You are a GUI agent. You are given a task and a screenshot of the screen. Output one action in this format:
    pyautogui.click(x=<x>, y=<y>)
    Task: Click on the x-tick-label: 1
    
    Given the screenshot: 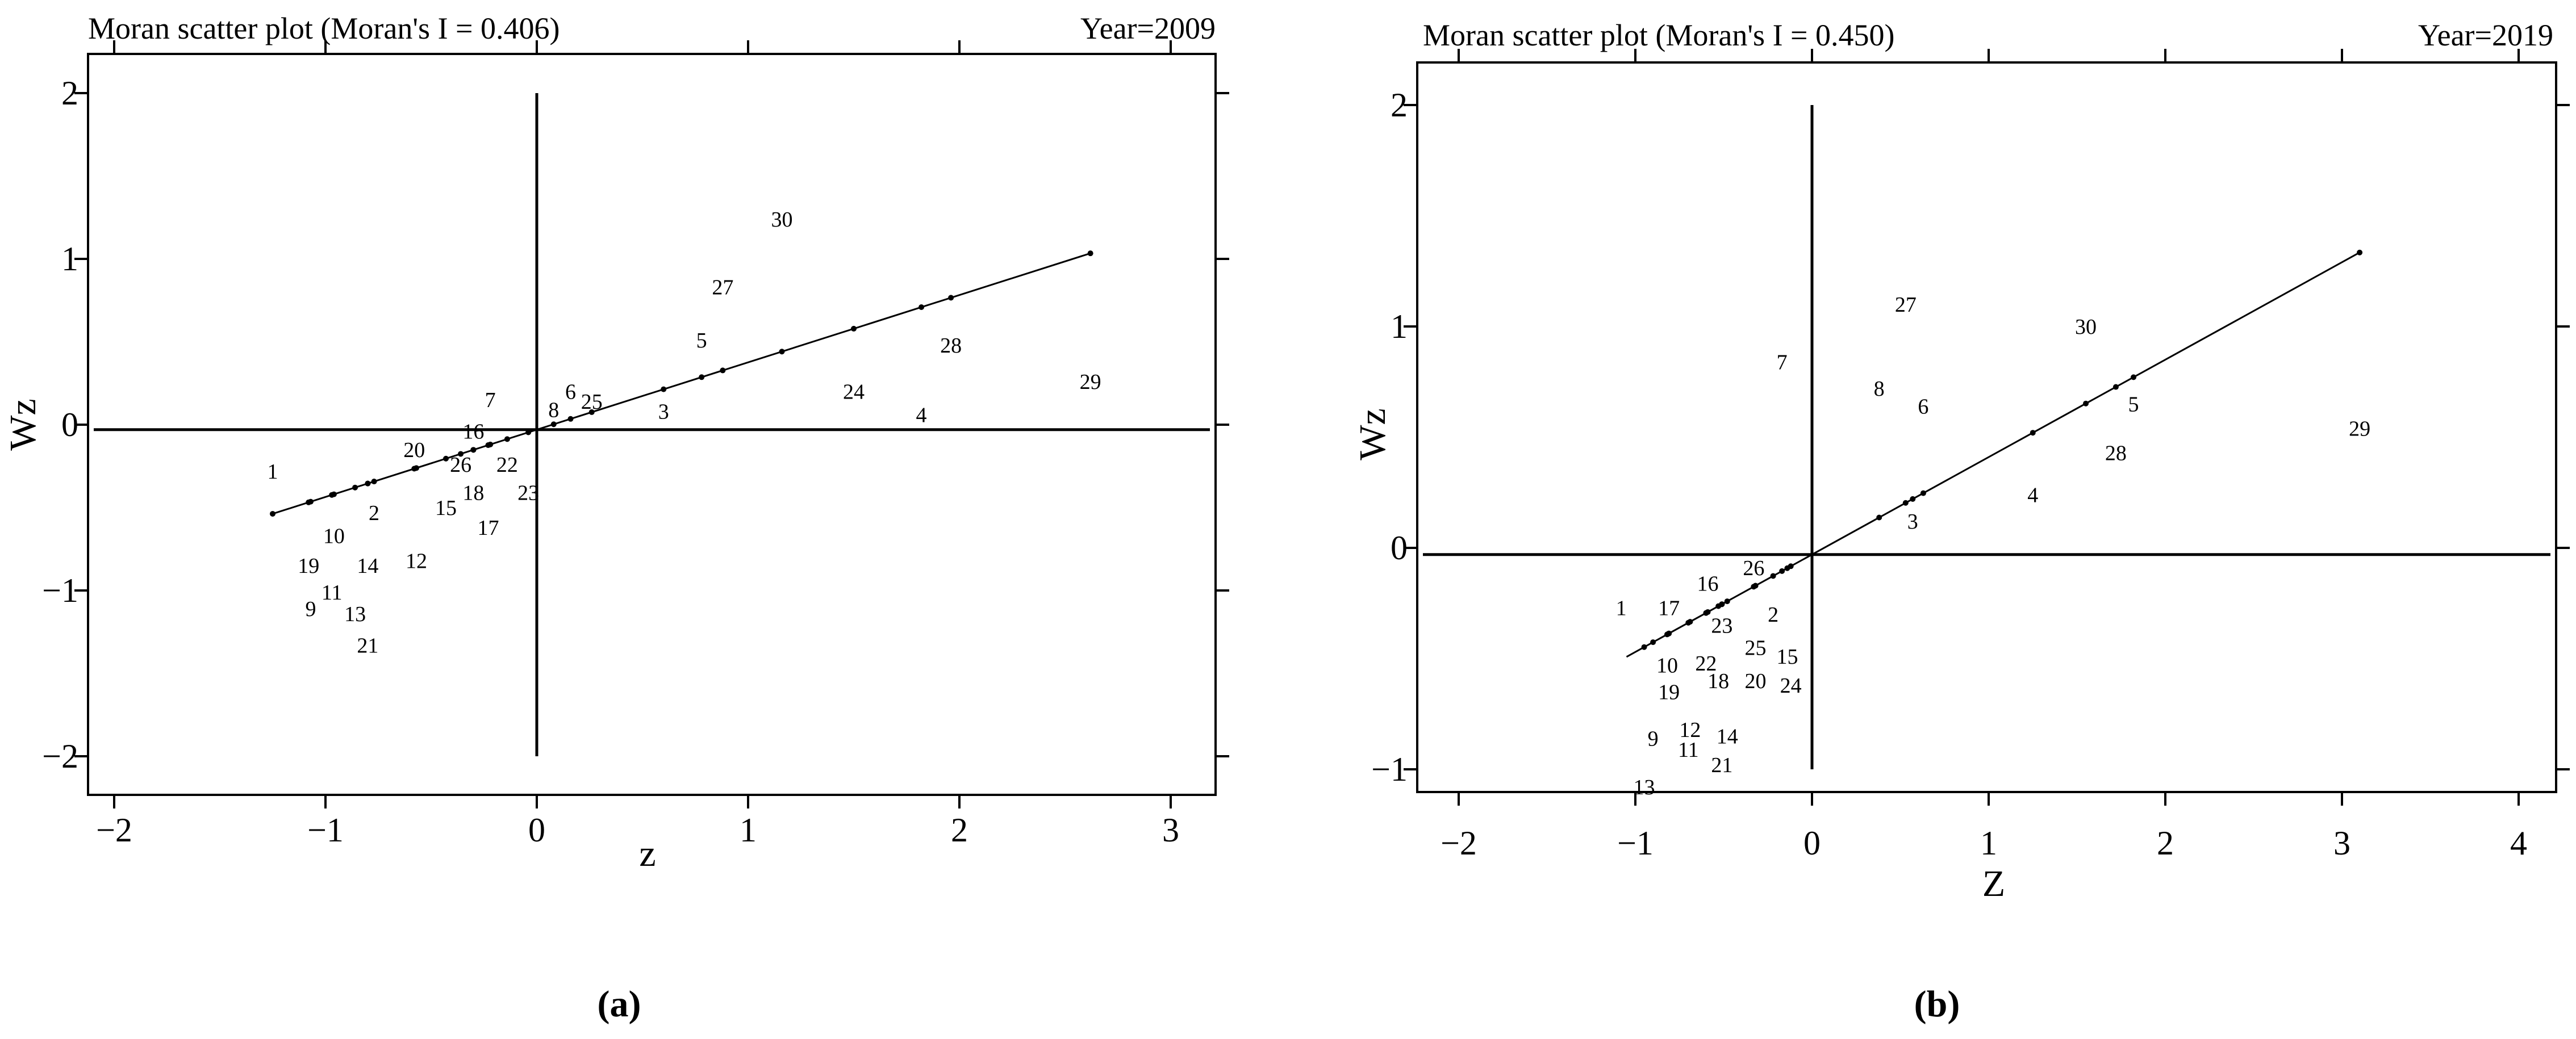 What is the action you would take?
    pyautogui.click(x=1988, y=843)
    